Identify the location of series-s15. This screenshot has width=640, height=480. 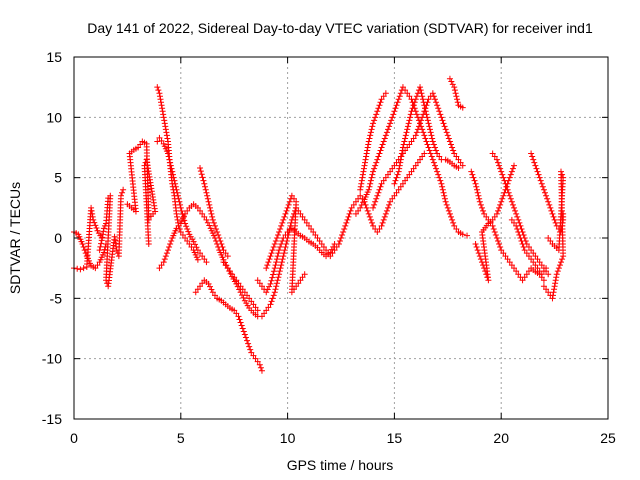
(373, 141).